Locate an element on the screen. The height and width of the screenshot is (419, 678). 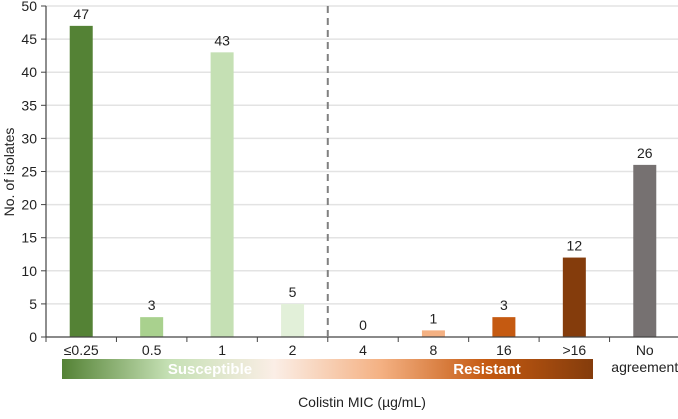
data-label: 1 is located at coordinates (434, 318).